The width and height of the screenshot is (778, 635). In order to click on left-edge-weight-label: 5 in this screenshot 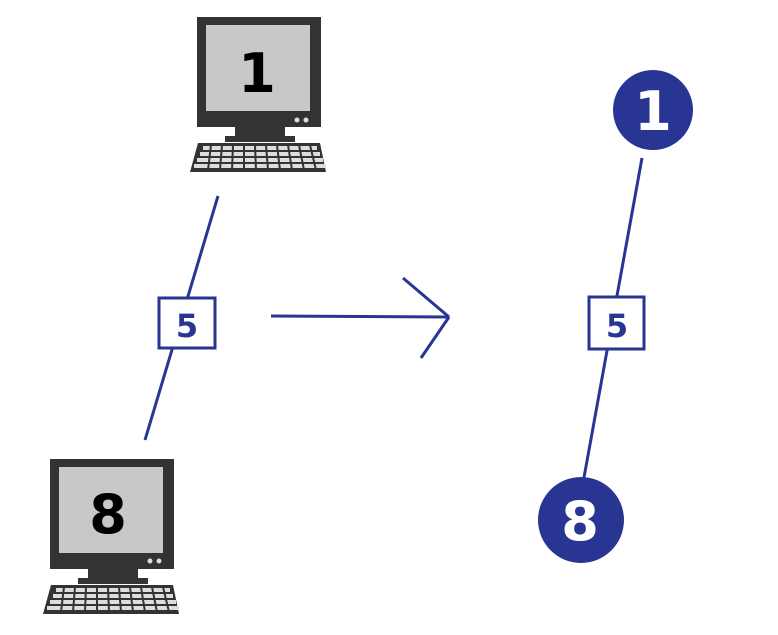, I will do `click(187, 326)`.